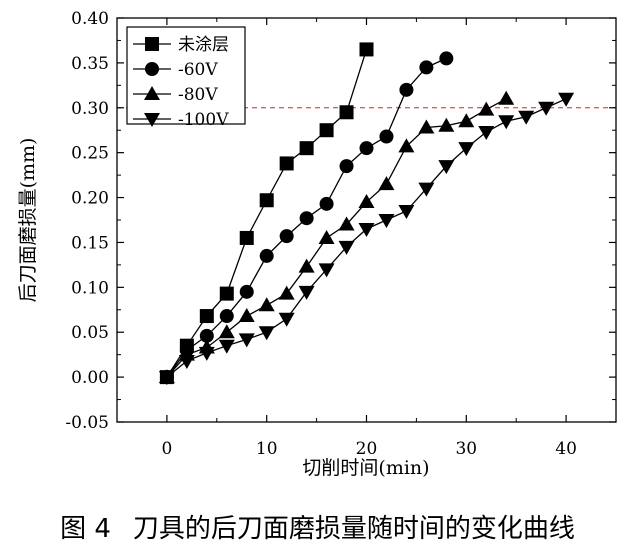 This screenshot has height=558, width=635. Describe the element at coordinates (365, 468) in the screenshot. I see `x-axis-label: 切削时间(min)` at that location.